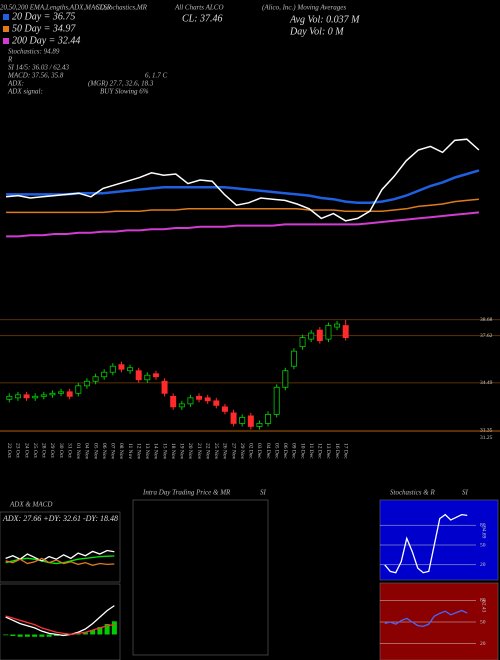  I want to click on x-tick-label: 05 Dec, so click(276, 451).